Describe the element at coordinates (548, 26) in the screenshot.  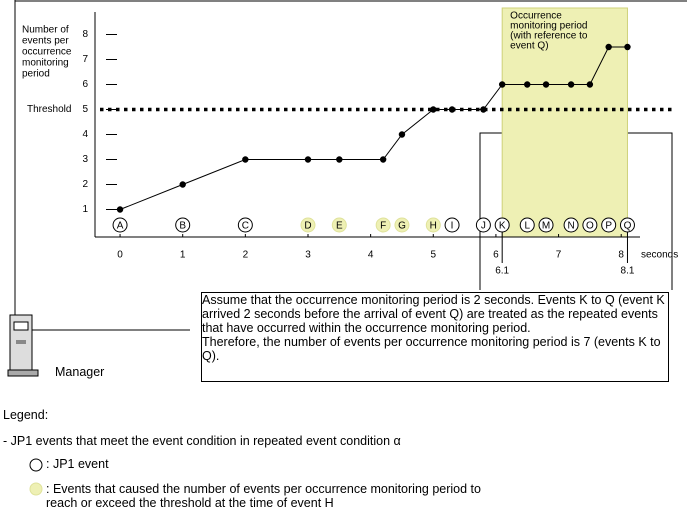
I see `period-label: monitoring period` at that location.